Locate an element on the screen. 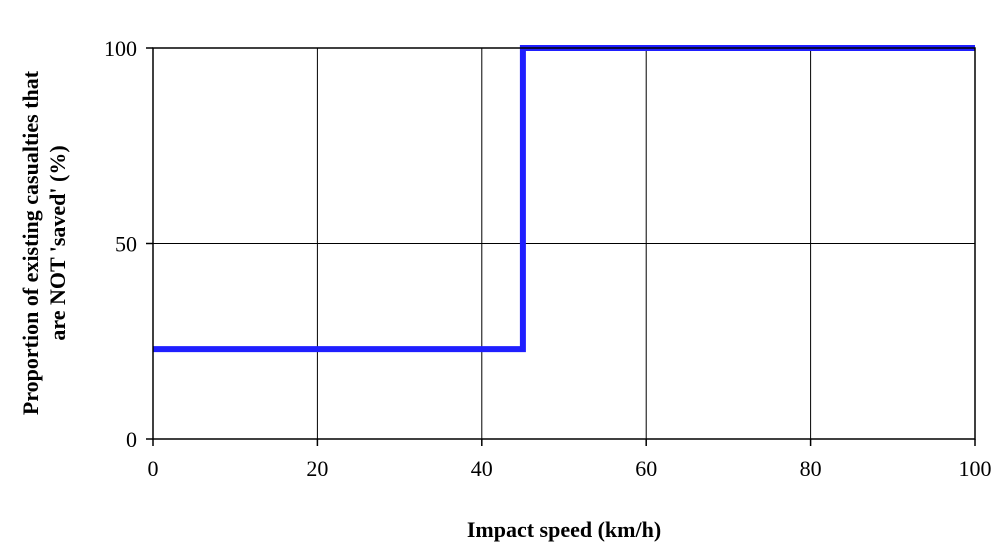  x-tick-label-2: 40 is located at coordinates (482, 468).